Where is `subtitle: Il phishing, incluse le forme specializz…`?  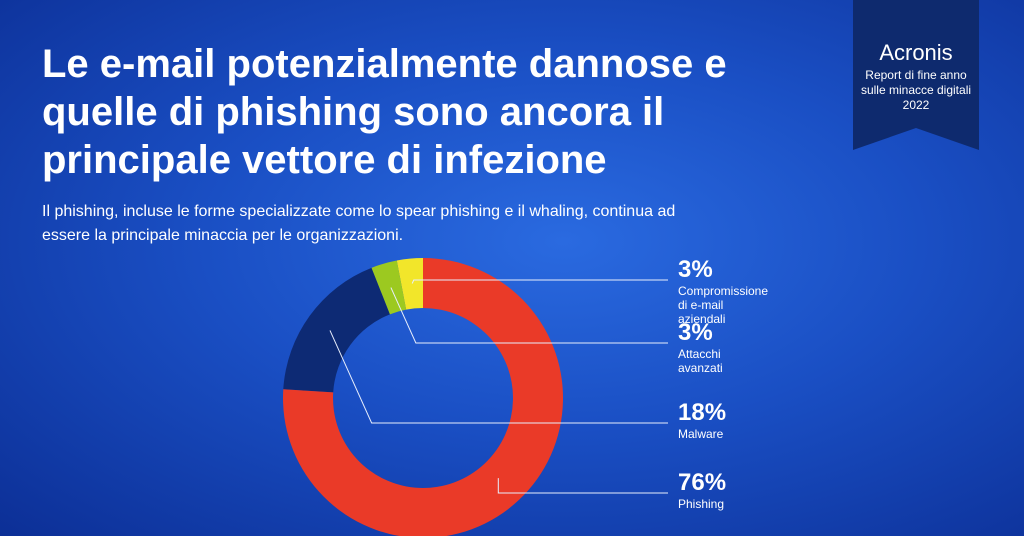
subtitle: Il phishing, incluse le forme specializz… is located at coordinates (359, 223).